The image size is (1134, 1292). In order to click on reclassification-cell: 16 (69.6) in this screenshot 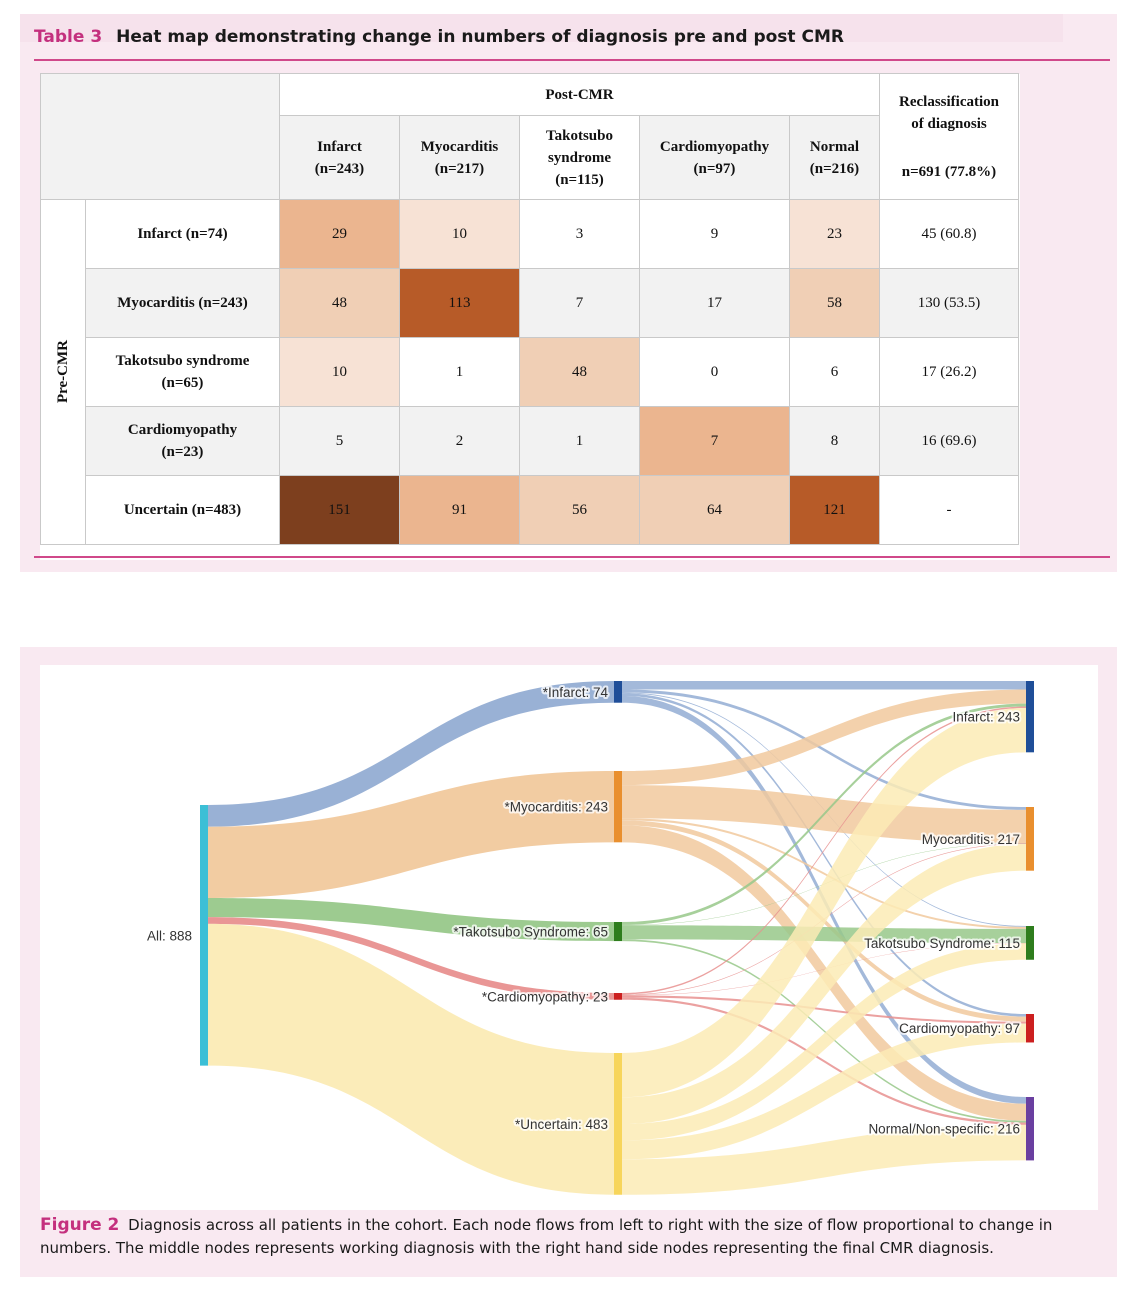, I will do `click(949, 441)`.